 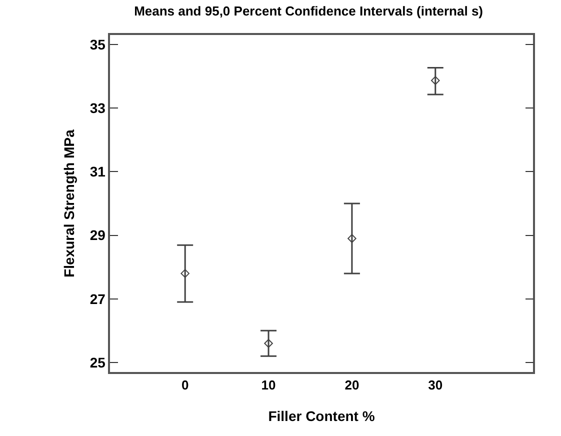 What do you see at coordinates (268, 384) in the screenshot?
I see `x-tick-label: 10` at bounding box center [268, 384].